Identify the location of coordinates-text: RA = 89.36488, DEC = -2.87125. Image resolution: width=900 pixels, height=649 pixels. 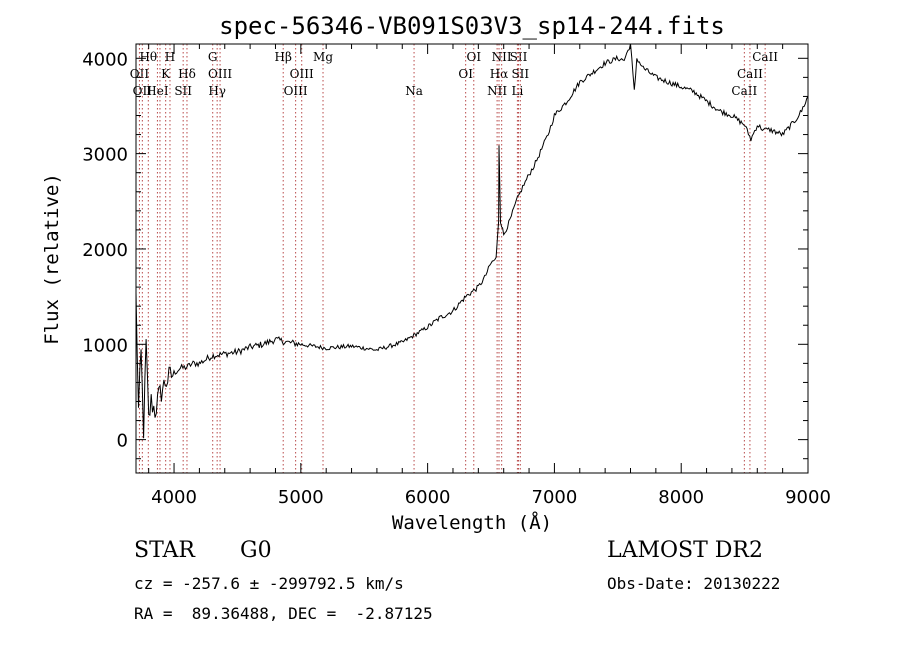
(283, 613).